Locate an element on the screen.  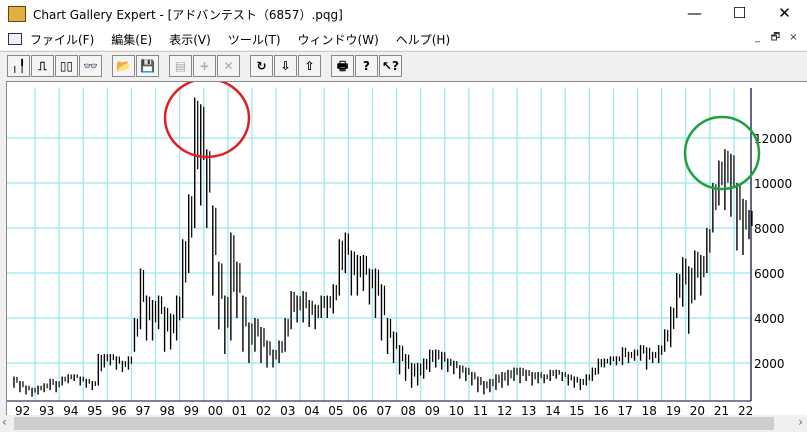
x-tick-label: 14 is located at coordinates (552, 410).